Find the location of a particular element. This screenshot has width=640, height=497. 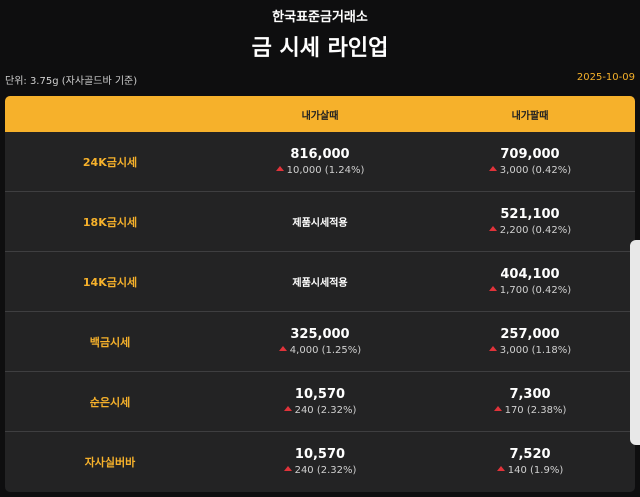

item-name: 순은시세 is located at coordinates (110, 402).